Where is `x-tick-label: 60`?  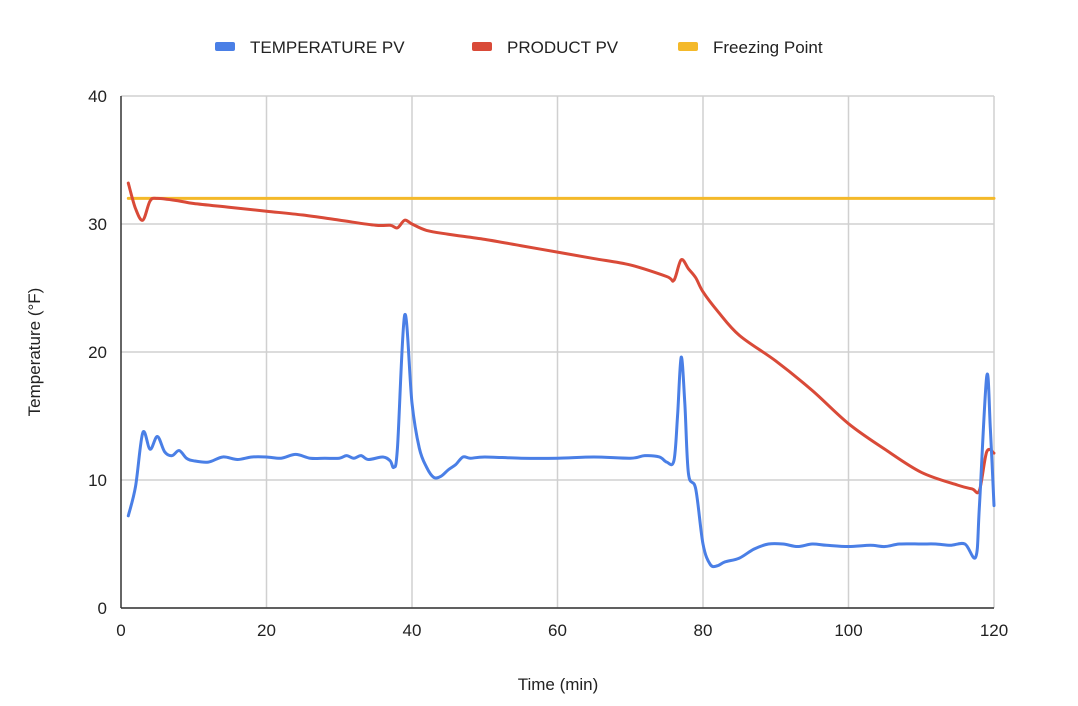
x-tick-label: 60 is located at coordinates (557, 630).